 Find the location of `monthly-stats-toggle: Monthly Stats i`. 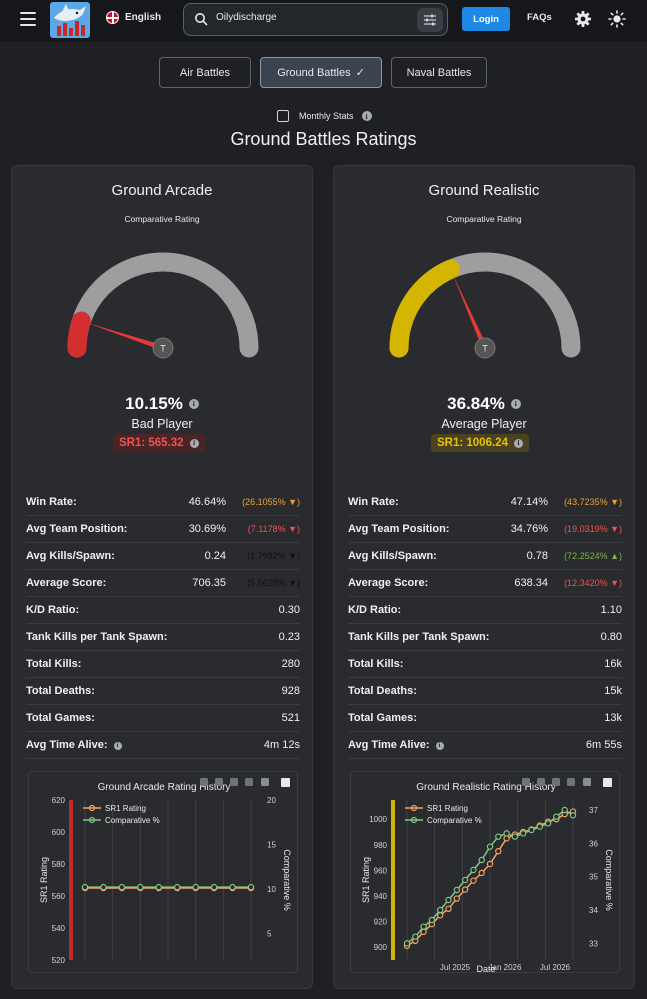

monthly-stats-toggle: Monthly Stats i is located at coordinates (324, 116).